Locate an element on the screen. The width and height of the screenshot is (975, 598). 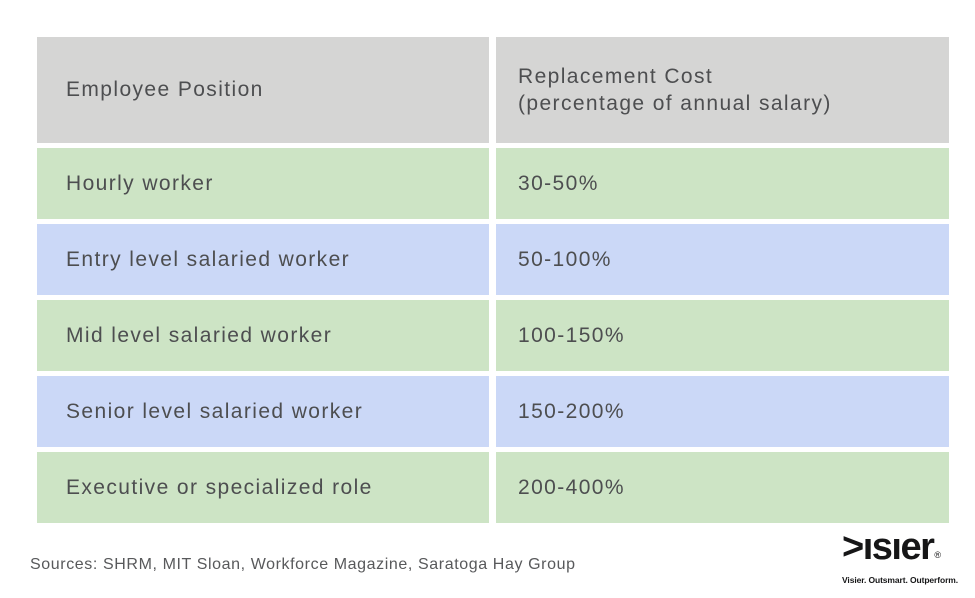
visier-logo-text: >ısıer is located at coordinates (888, 547).